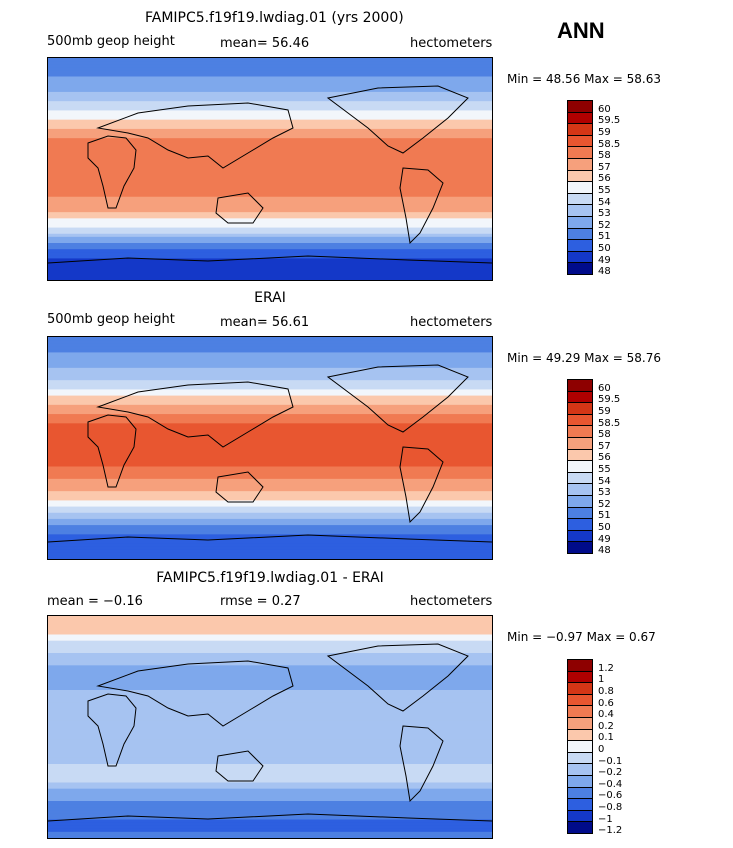 The width and height of the screenshot is (733, 848). Describe the element at coordinates (451, 322) in the screenshot. I see `panel-2-units-label: hectometers` at that location.